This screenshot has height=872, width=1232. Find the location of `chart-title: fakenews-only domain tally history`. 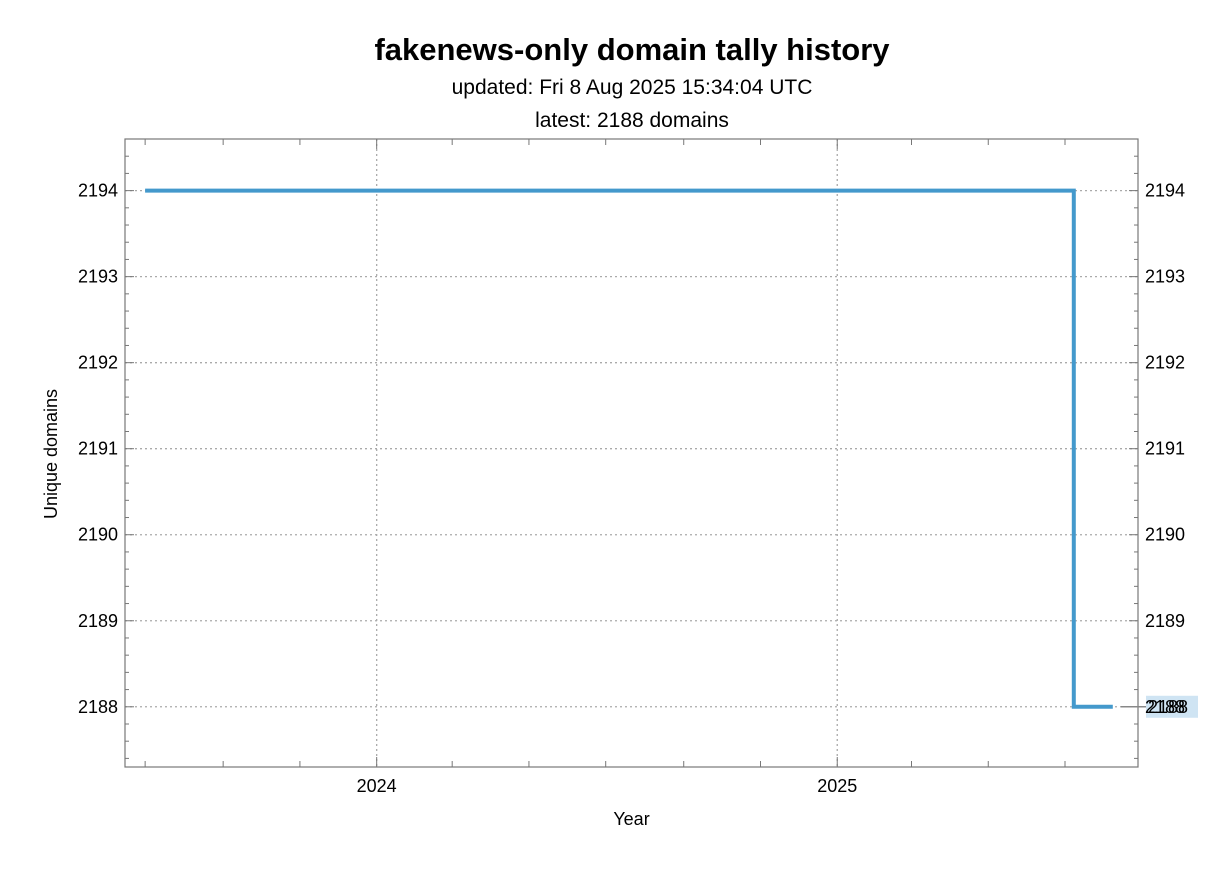

chart-title: fakenews-only domain tally history is located at coordinates (632, 49).